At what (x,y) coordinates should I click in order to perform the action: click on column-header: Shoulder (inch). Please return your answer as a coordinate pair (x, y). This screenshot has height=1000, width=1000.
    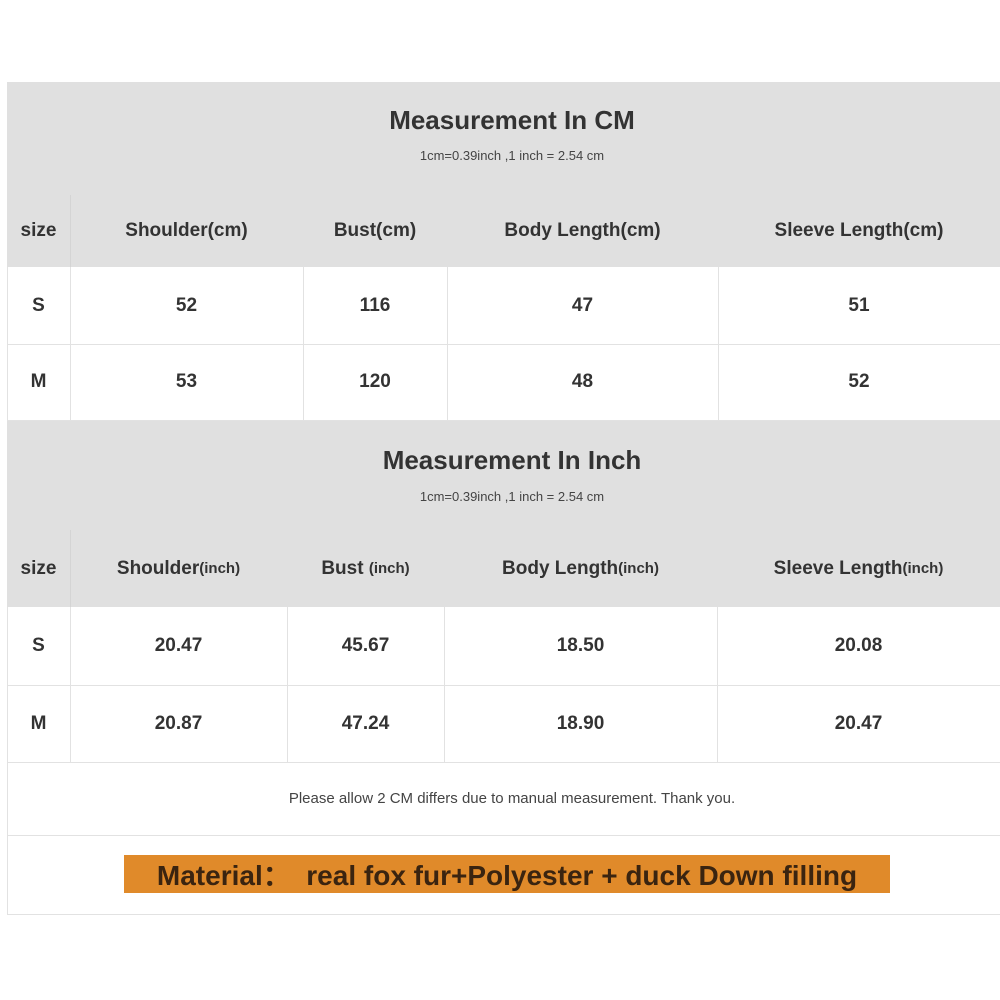
    Looking at the image, I should click on (178, 568).